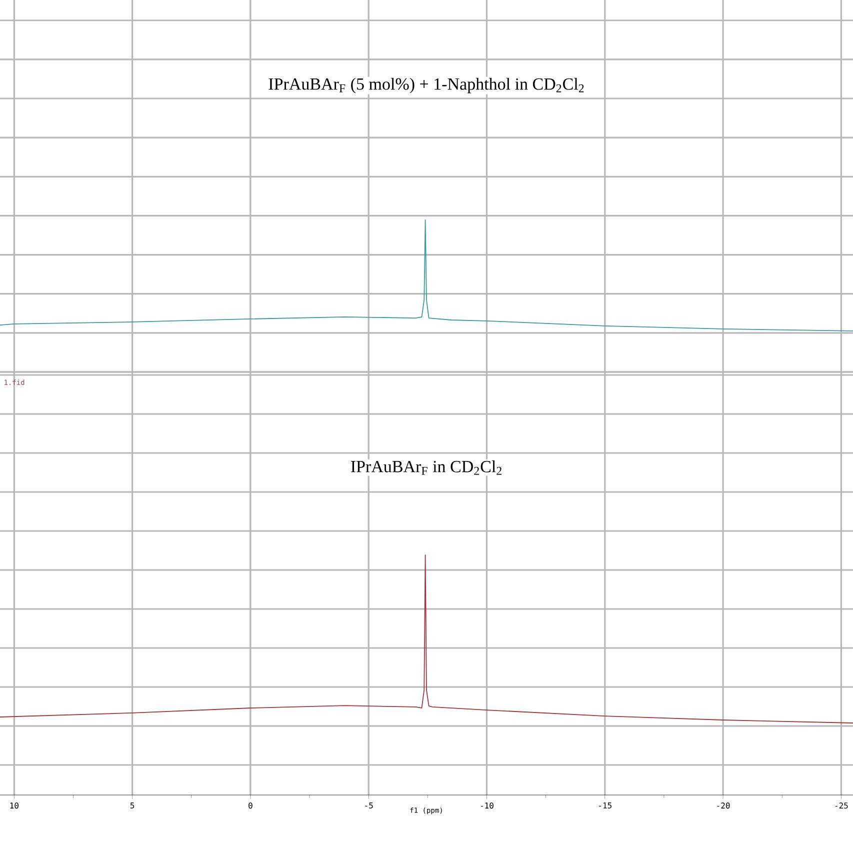  I want to click on x-tick-label: -15, so click(605, 805).